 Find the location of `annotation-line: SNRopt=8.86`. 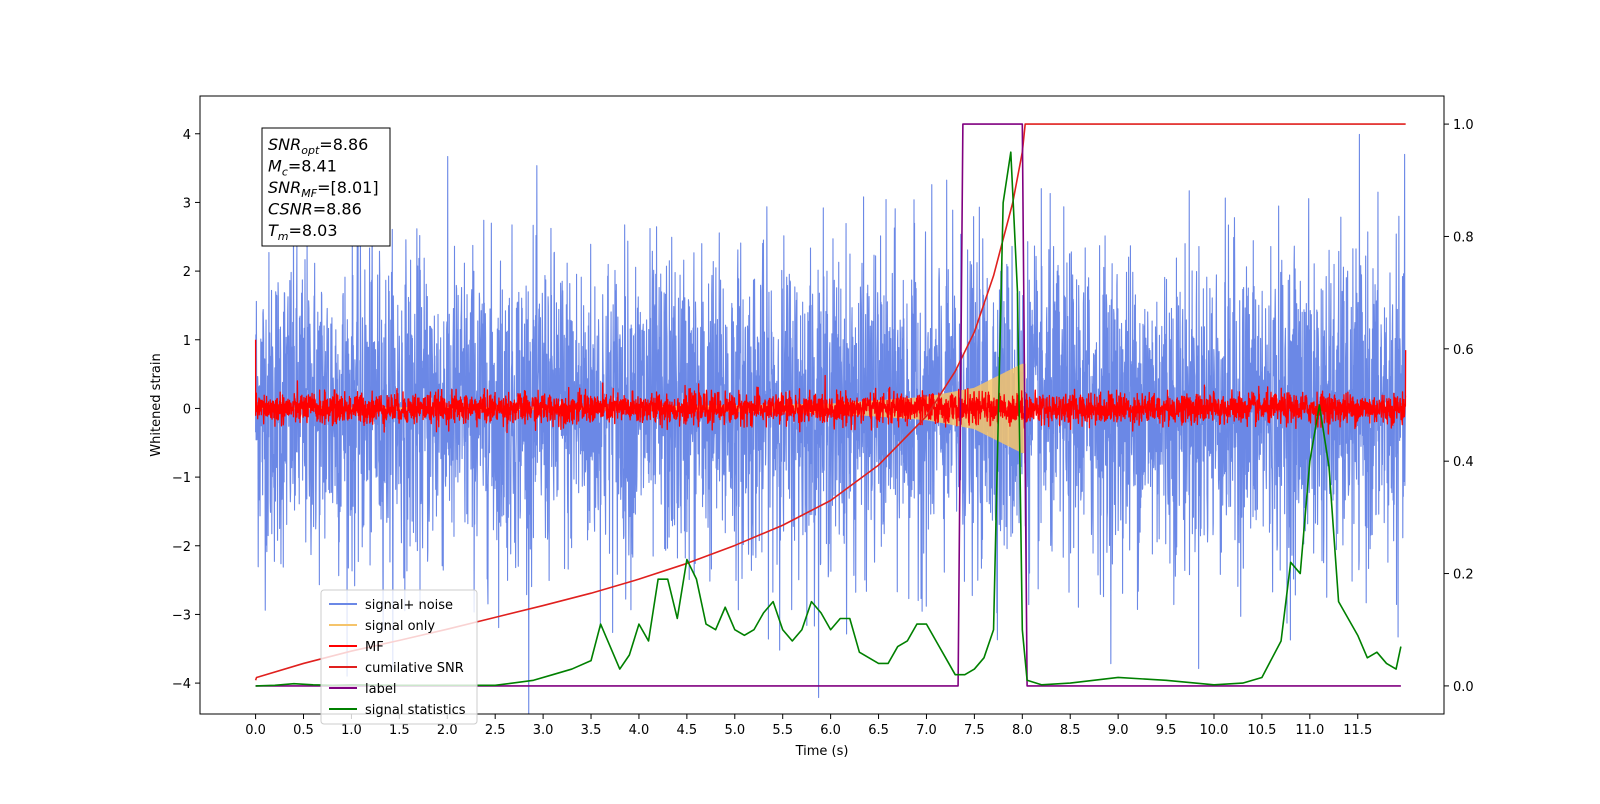

annotation-line: SNRopt=8.86 is located at coordinates (318, 146).